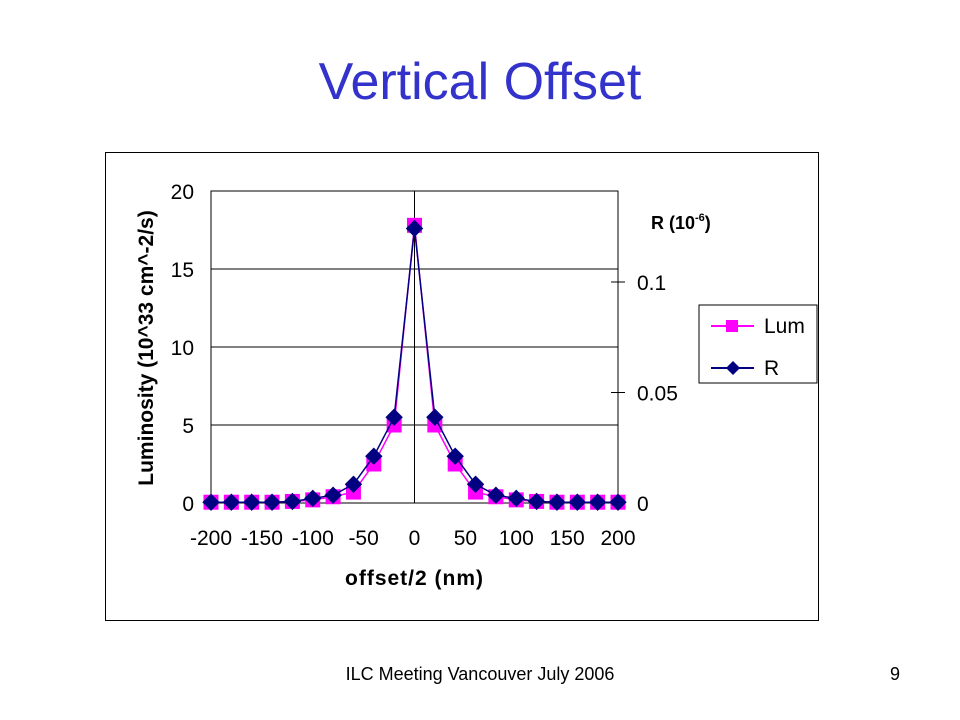  Describe the element at coordinates (708, 223) in the screenshot. I see `y2-axis-title-close: )` at that location.